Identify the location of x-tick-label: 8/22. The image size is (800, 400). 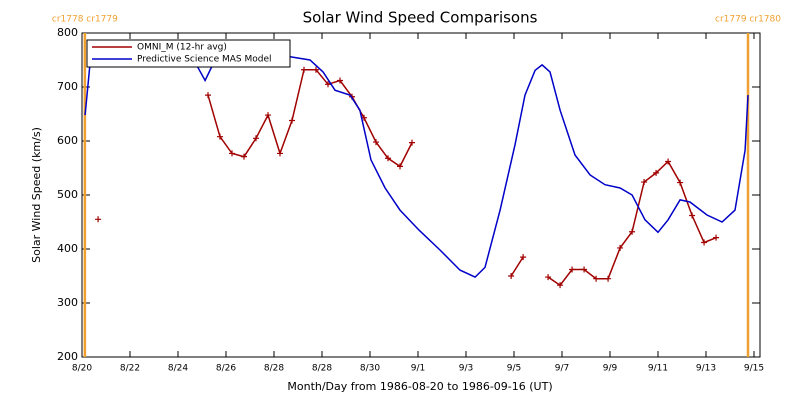
(130, 369).